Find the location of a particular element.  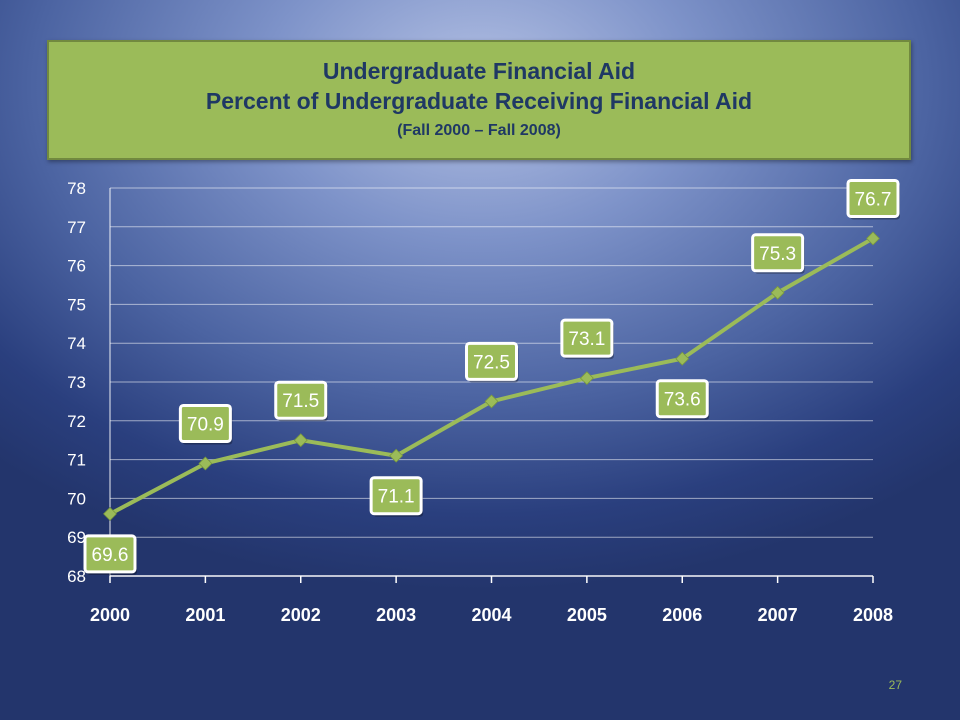

x-tick-label: 2008 is located at coordinates (873, 615).